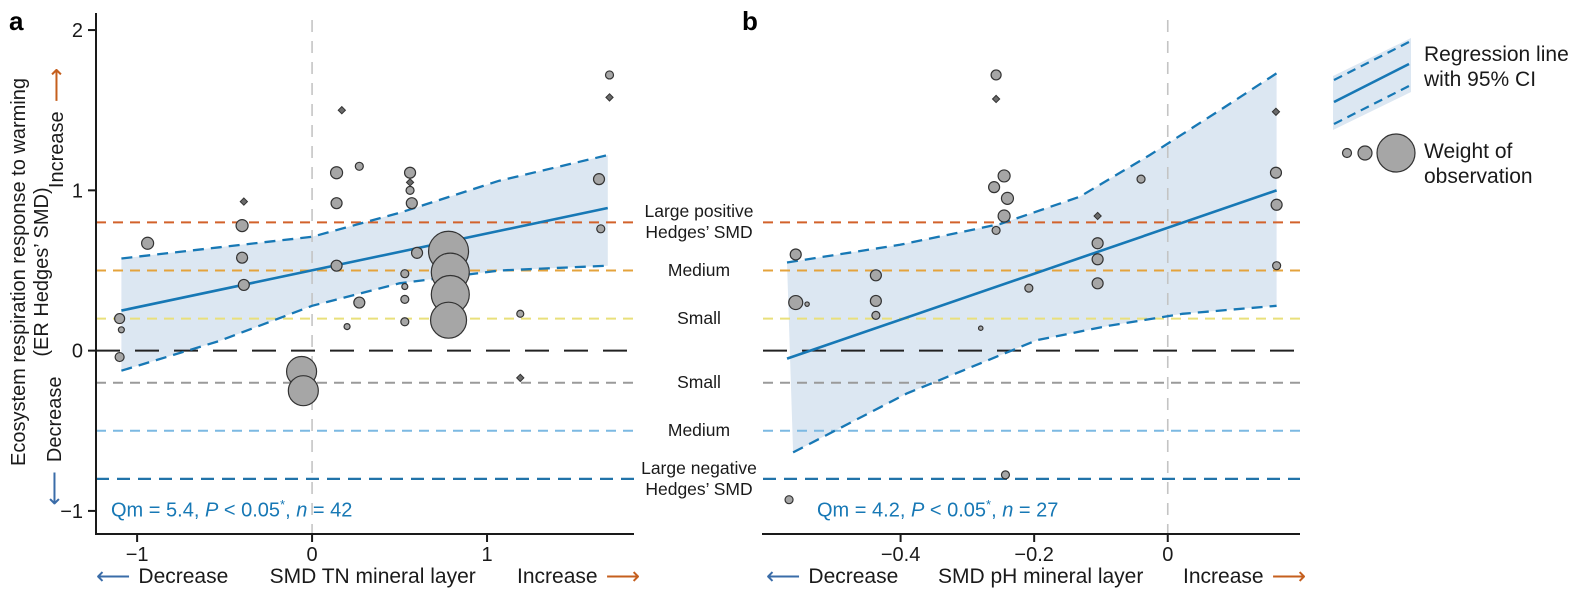 The image size is (1576, 602). I want to click on panel-a-letter: a, so click(16, 21).